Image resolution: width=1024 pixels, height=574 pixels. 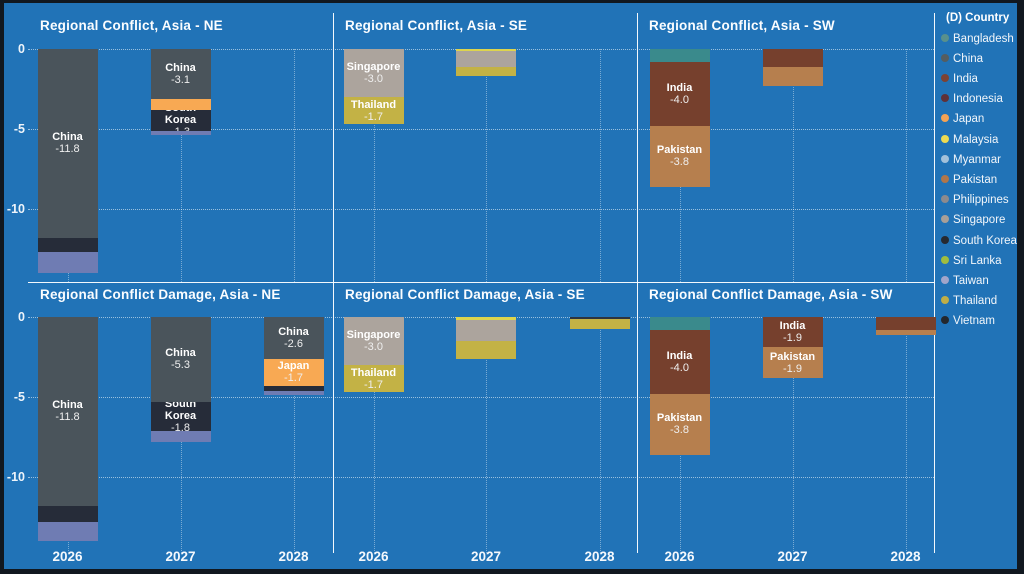 What do you see at coordinates (978, 18) in the screenshot?
I see `legend-title: (D) Country` at bounding box center [978, 18].